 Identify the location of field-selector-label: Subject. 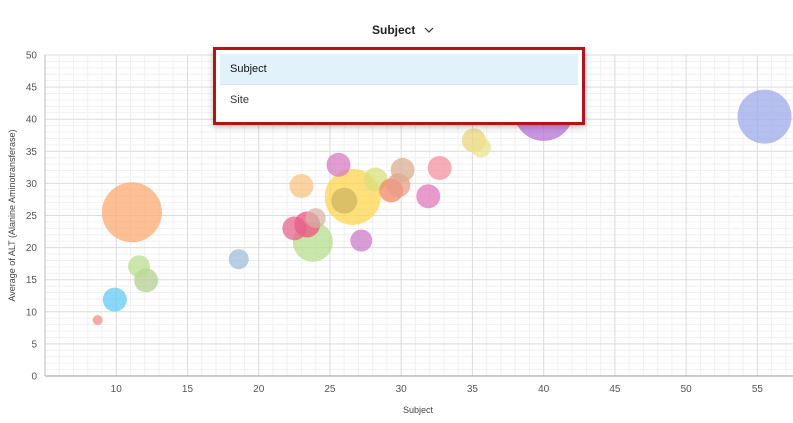
(394, 30).